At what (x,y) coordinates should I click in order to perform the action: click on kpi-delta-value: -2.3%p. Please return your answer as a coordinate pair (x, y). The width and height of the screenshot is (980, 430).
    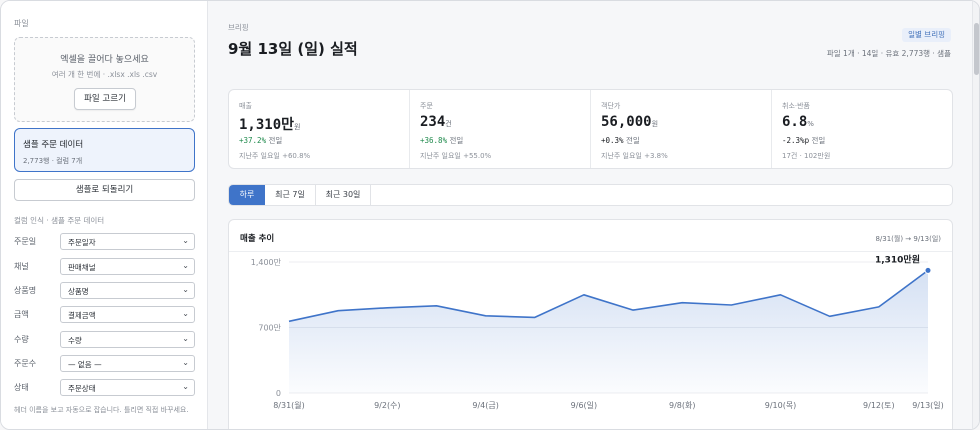
    Looking at the image, I should click on (796, 140).